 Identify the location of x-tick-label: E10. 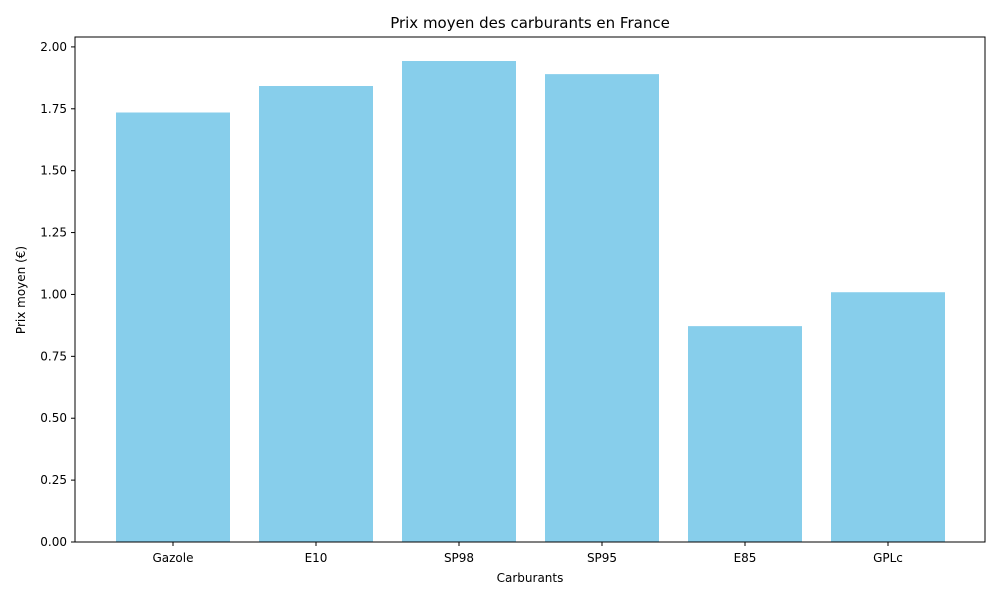
(316, 558).